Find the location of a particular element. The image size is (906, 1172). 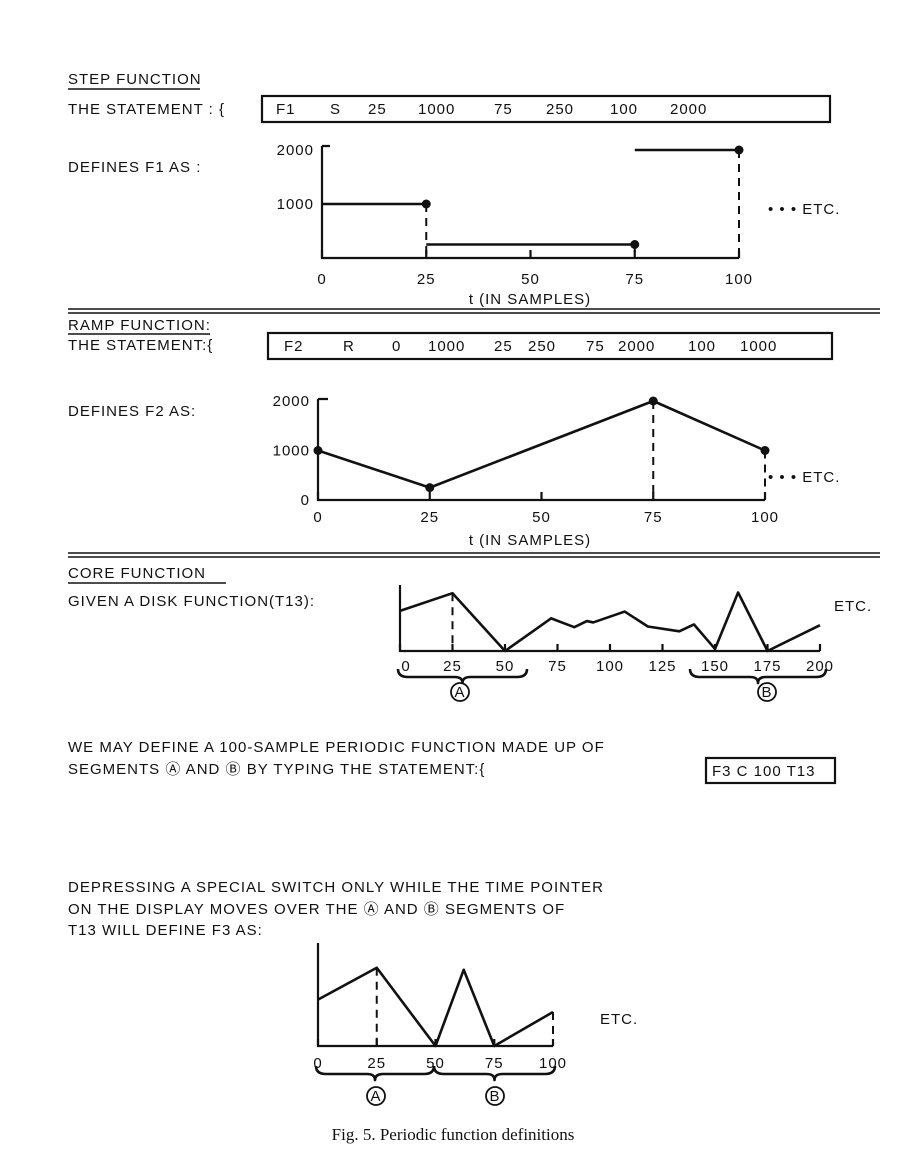

statement-token: 0 is located at coordinates (396, 346).